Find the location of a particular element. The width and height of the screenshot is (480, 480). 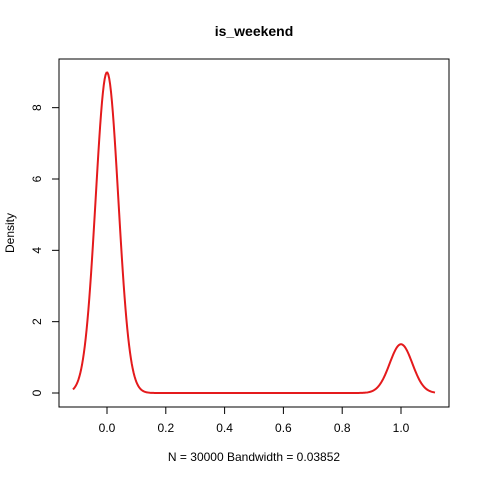

x-axis: 0.0 0.2 0.4 0.6 0.8 1.0 is located at coordinates (254, 420).